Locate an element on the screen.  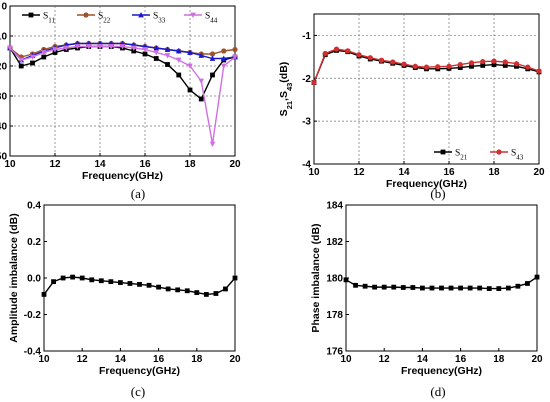
legend-entry-S33: S33 is located at coordinates (159, 18).